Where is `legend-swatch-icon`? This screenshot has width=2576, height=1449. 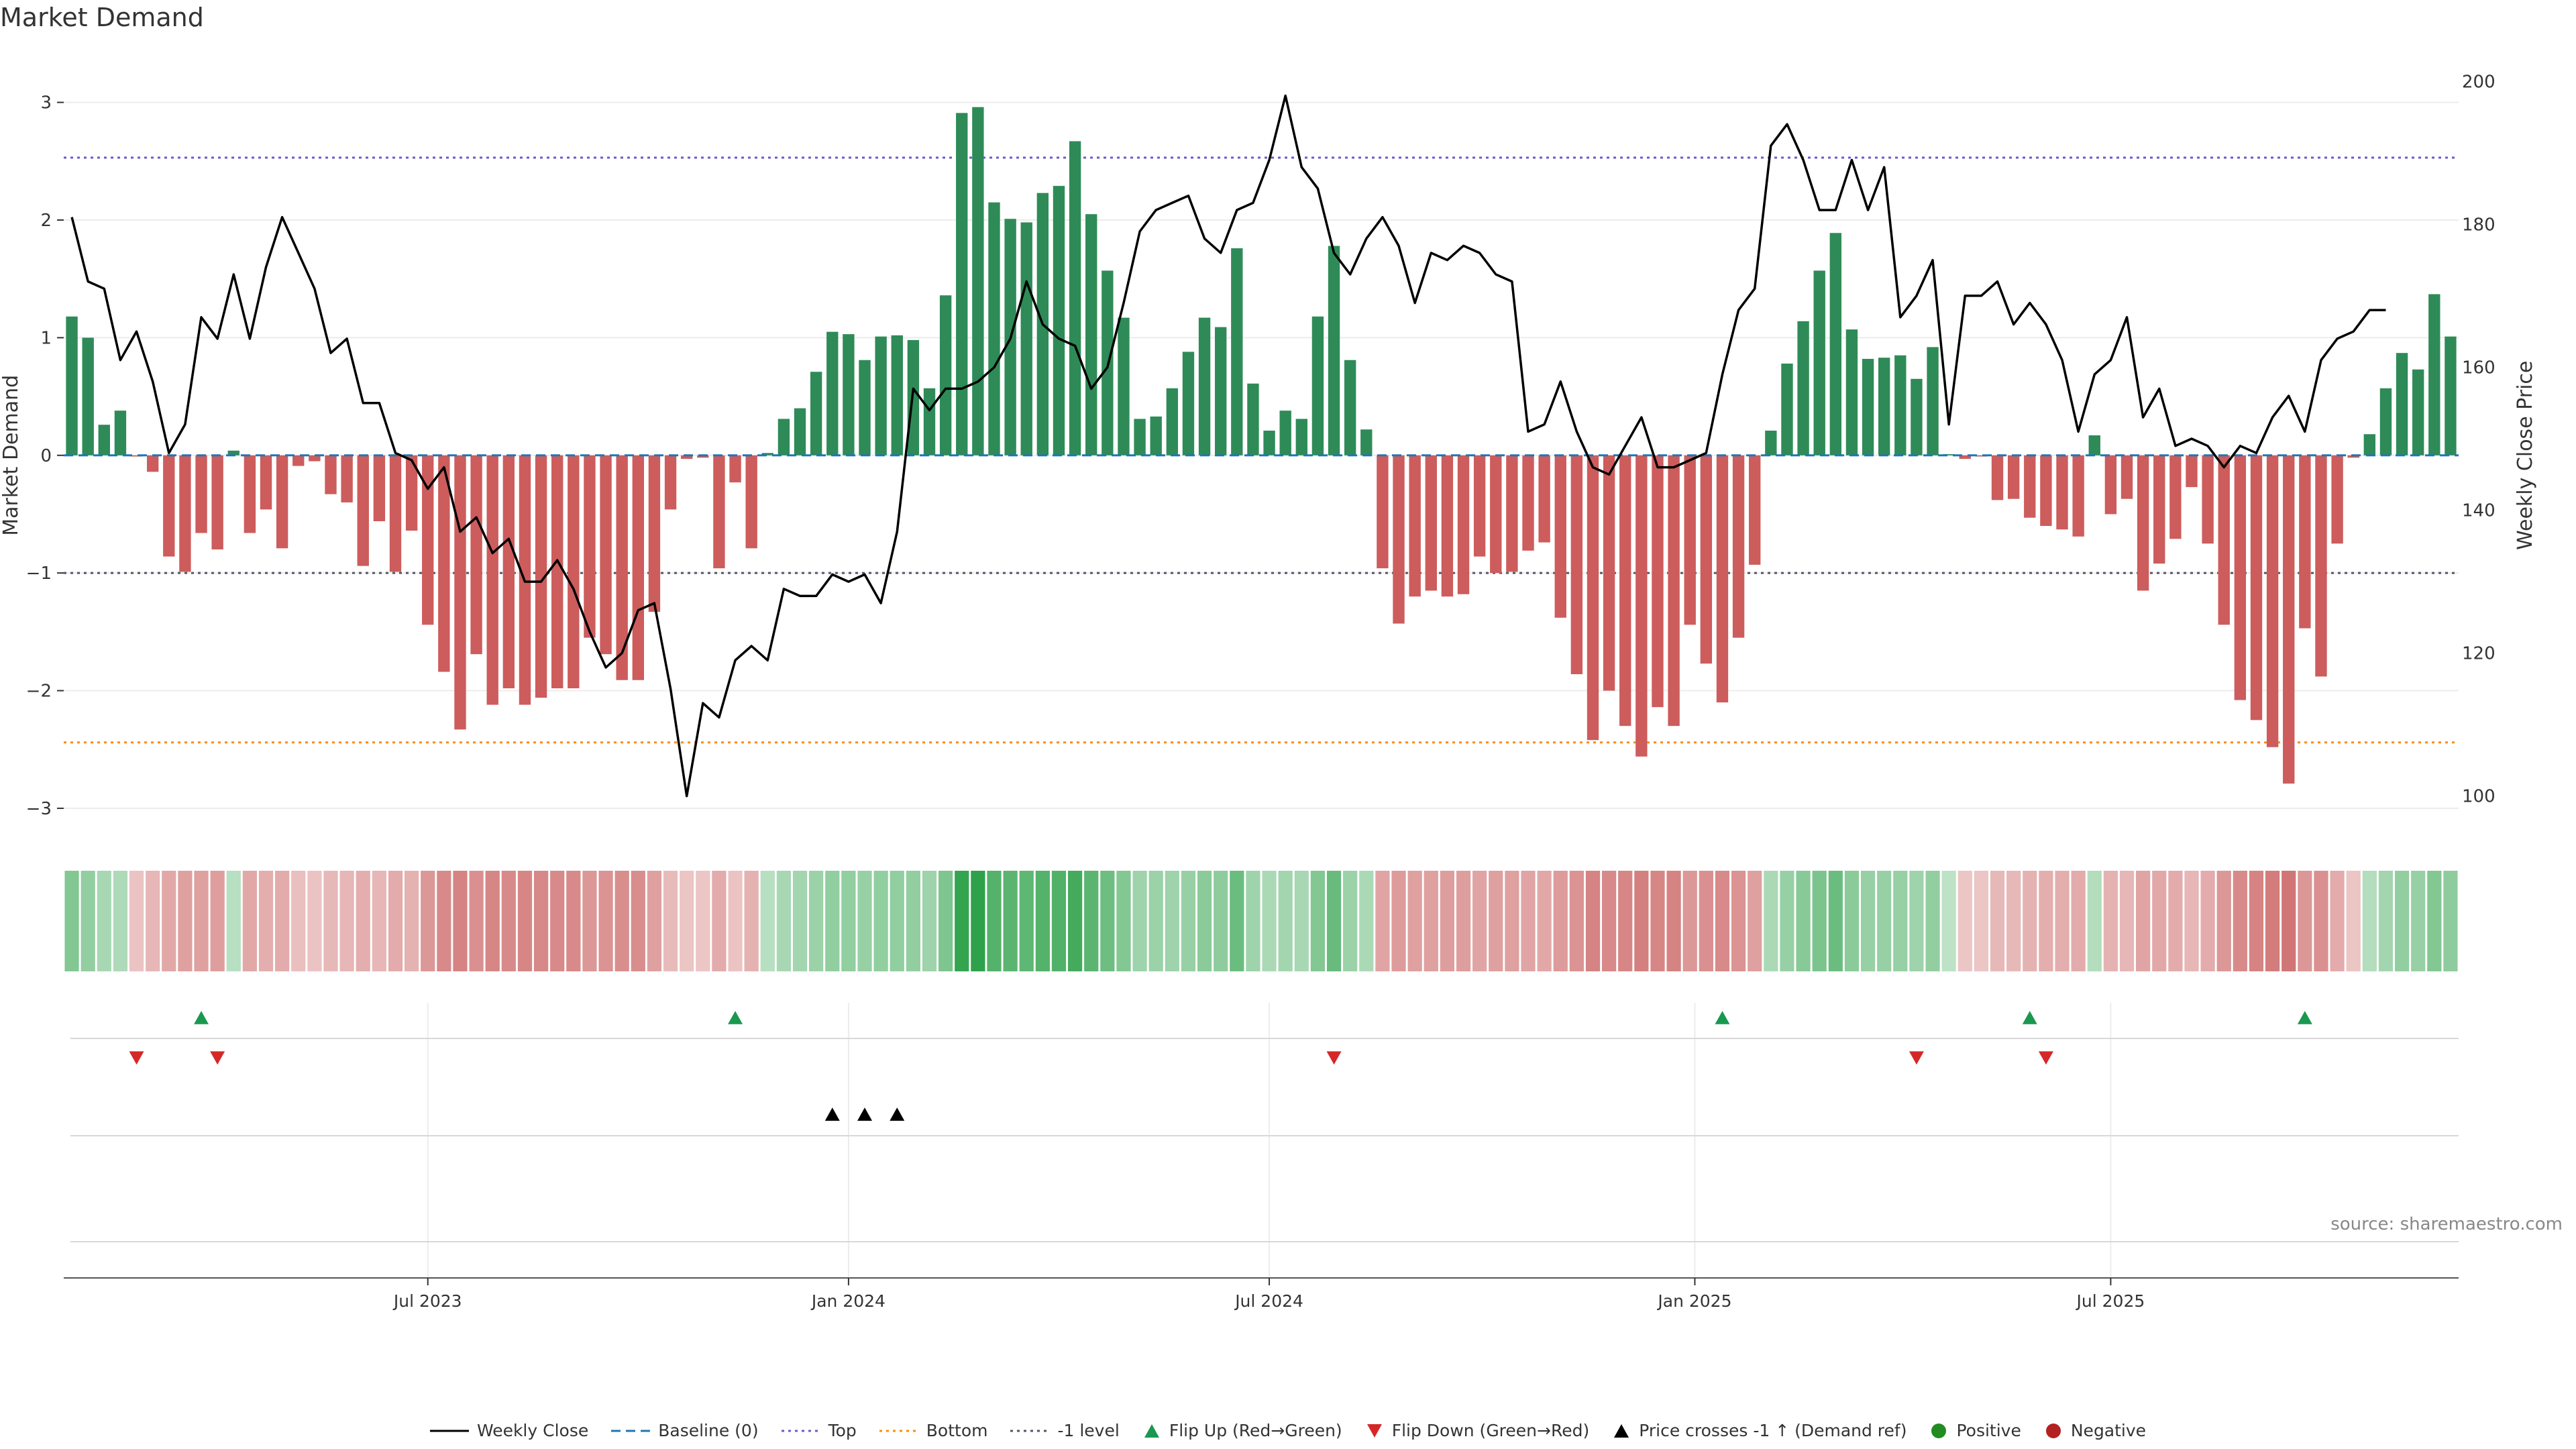
legend-swatch-icon is located at coordinates (1030, 1431).